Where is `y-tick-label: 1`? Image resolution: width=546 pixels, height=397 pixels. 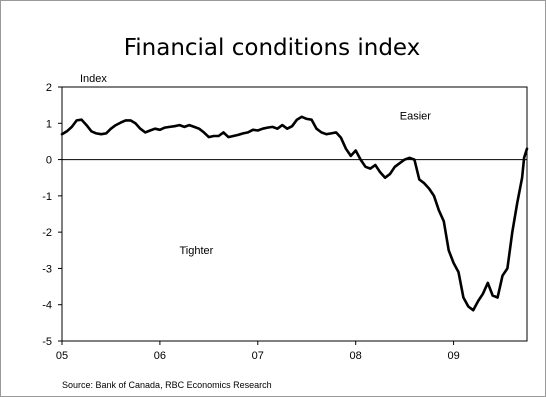 y-tick-label: 1 is located at coordinates (49, 124).